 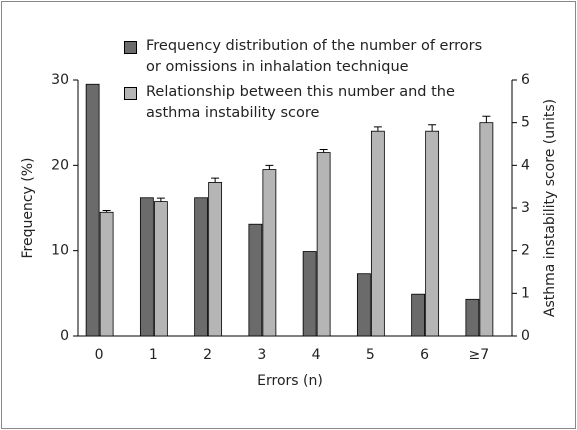 What do you see at coordinates (28, 207) in the screenshot?
I see `y-axis-label: Frequency (%)` at bounding box center [28, 207].